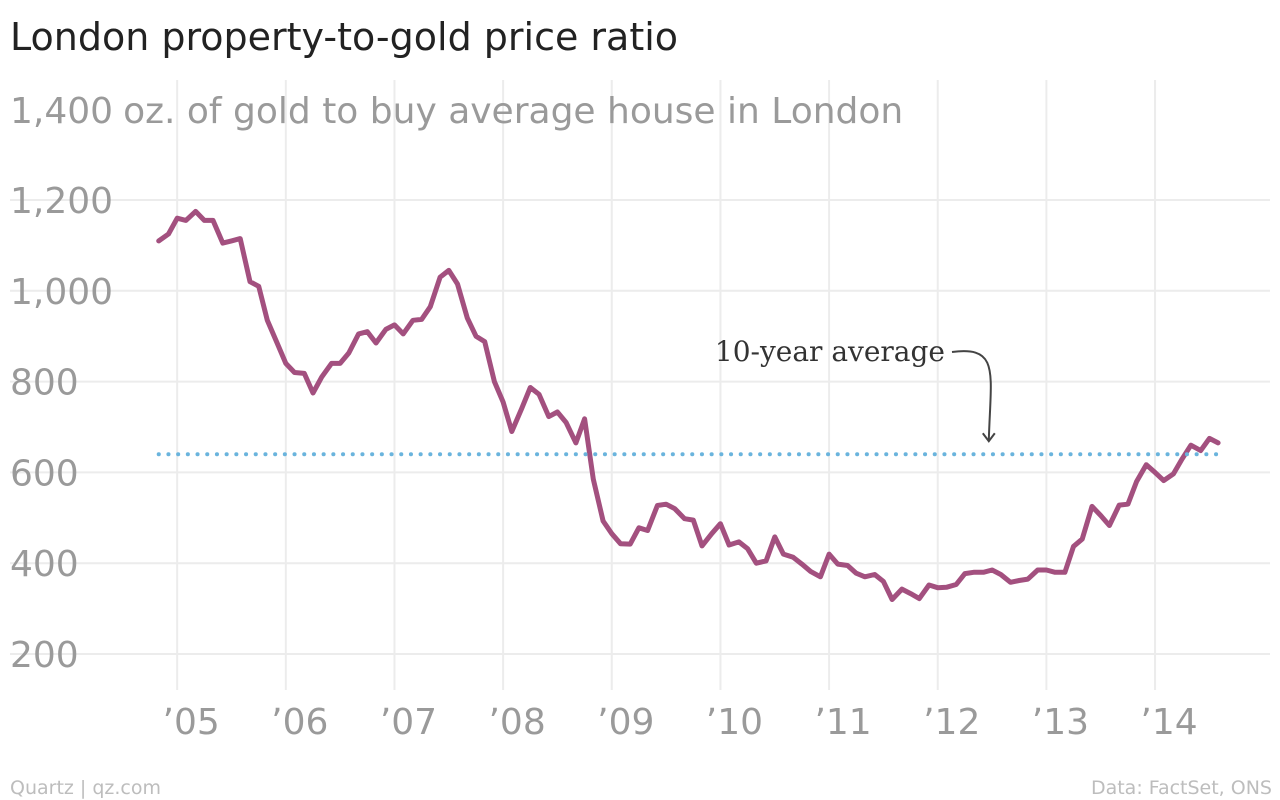 This screenshot has height=800, width=1280. Describe the element at coordinates (971, 395) in the screenshot. I see `average-annotation-arrow` at that location.